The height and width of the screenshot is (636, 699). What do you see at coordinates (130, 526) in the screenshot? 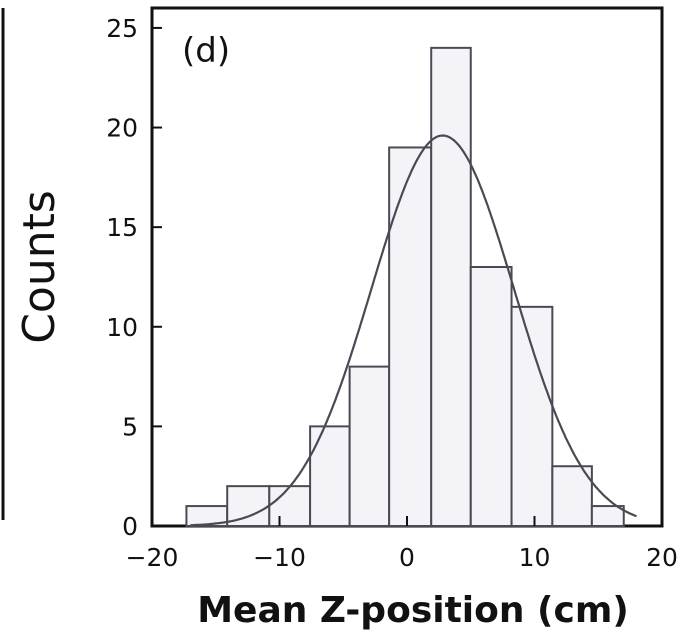
I see `y-tick-label: 0` at bounding box center [130, 526].